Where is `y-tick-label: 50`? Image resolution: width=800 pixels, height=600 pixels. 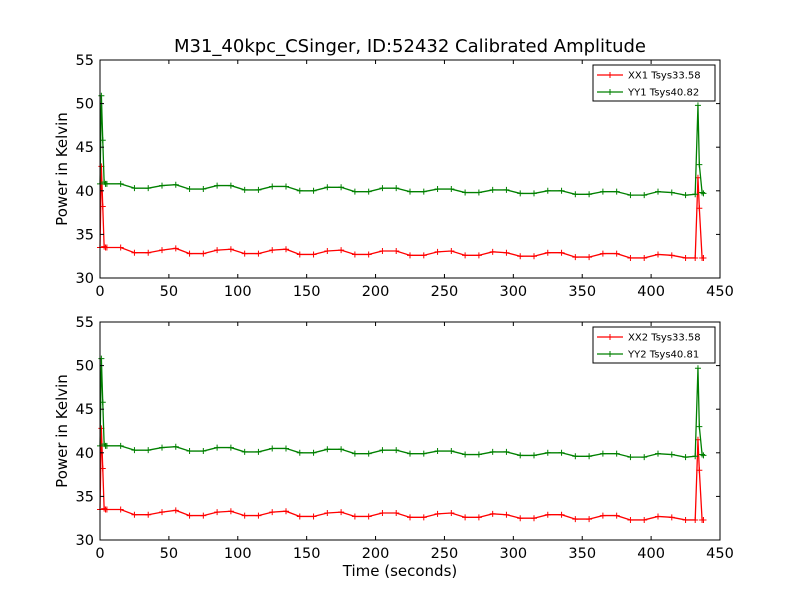
y-tick-label: 50 is located at coordinates (85, 105).